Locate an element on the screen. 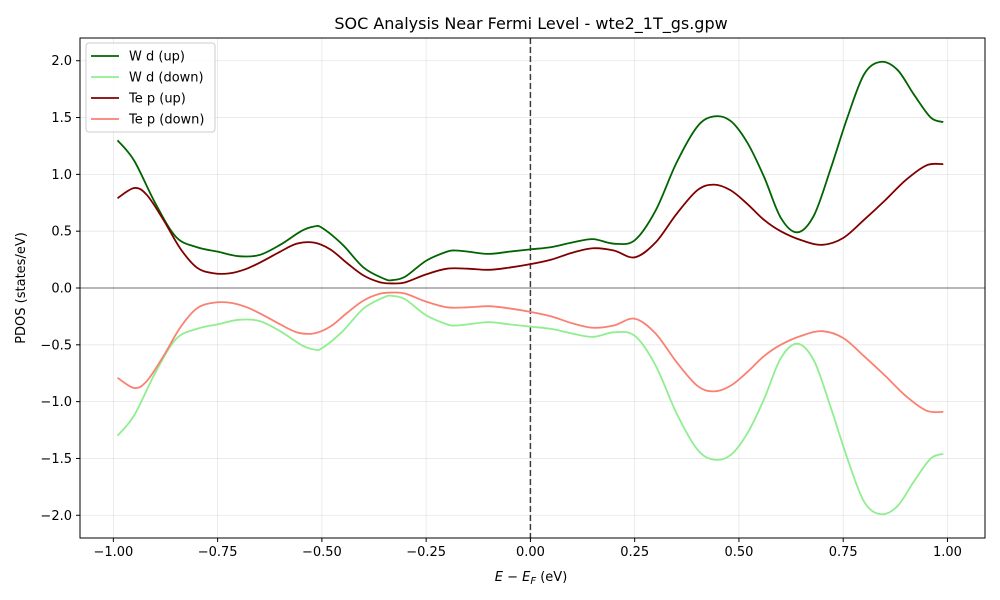  x-axis-label-subscript: F is located at coordinates (533, 581).